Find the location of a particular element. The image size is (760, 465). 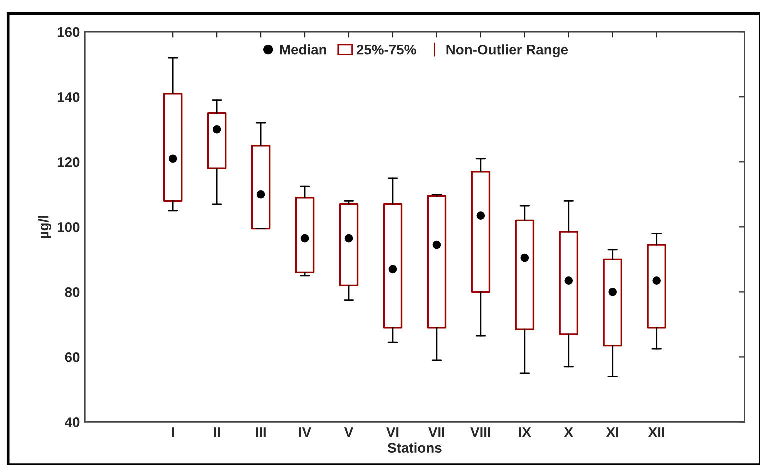

x-tick-label: V is located at coordinates (349, 433).